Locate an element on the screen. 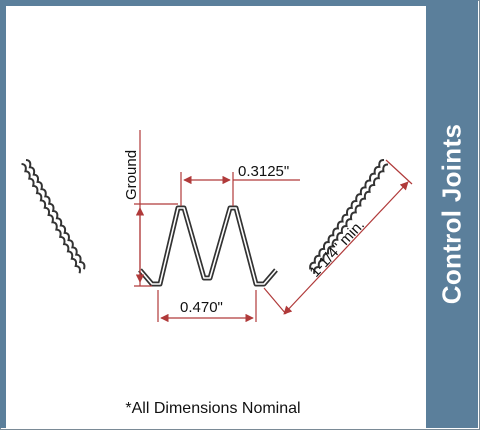 This screenshot has width=480, height=430. footnote: *All Dimensions Nominal is located at coordinates (213, 408).